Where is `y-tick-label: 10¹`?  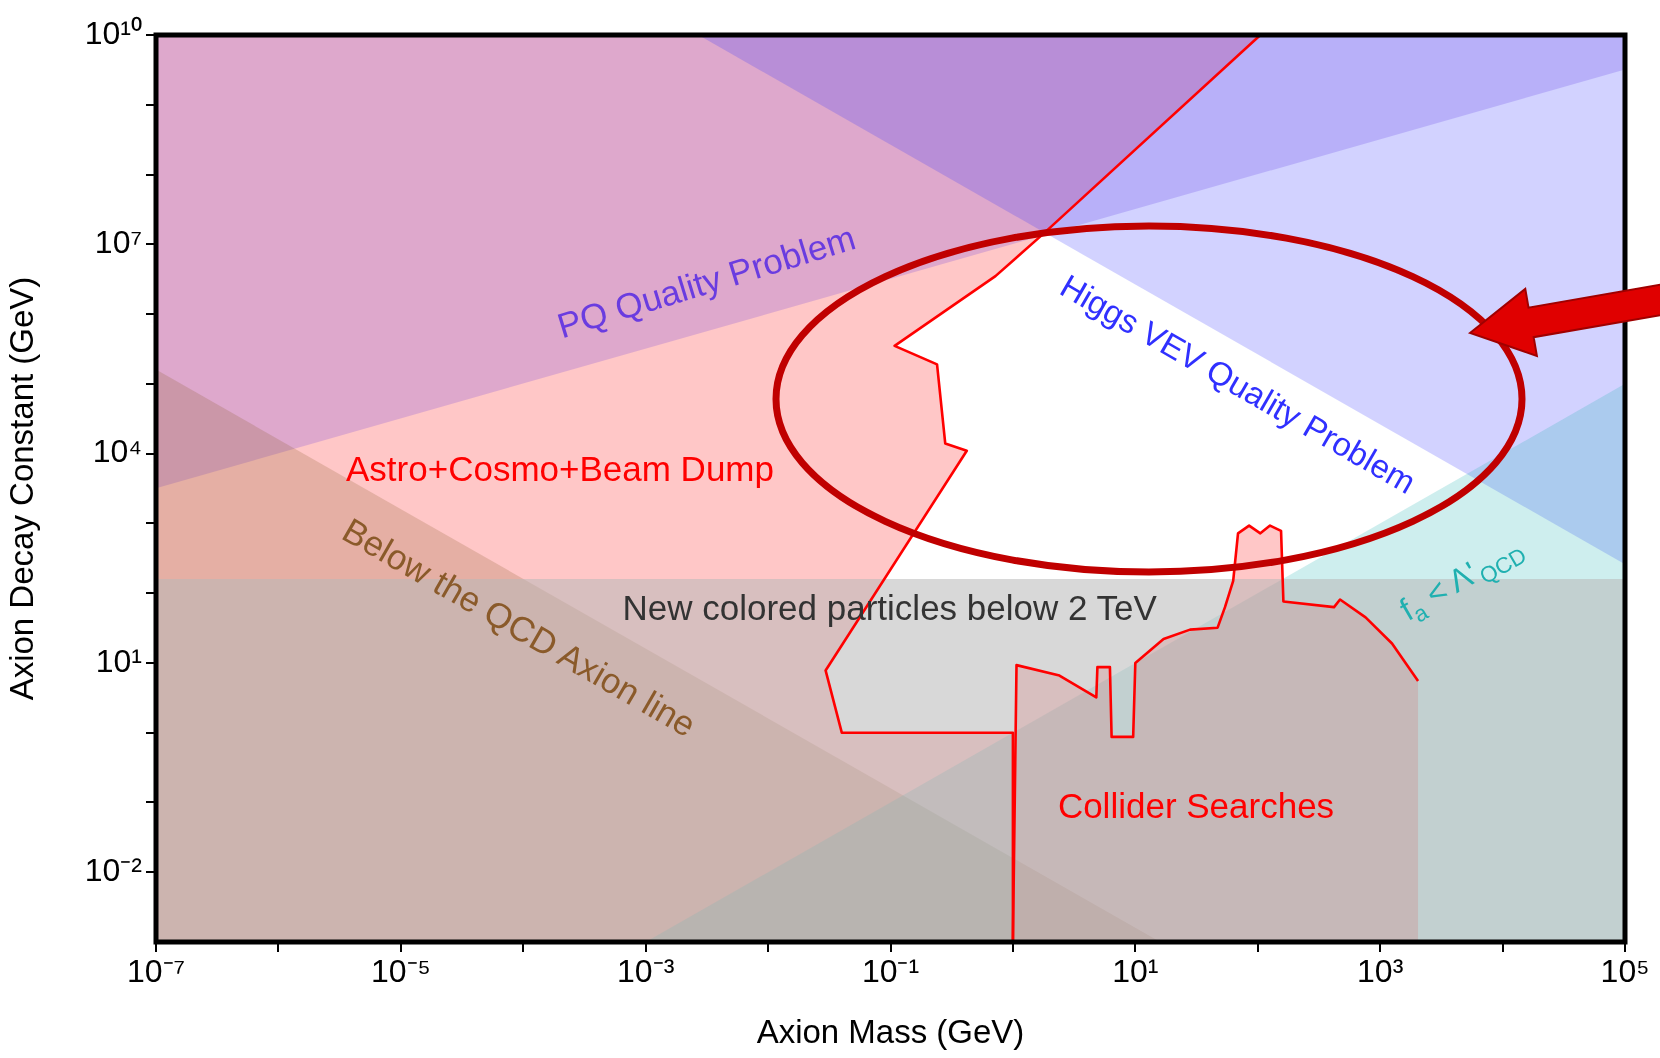
y-tick-label: 10¹ is located at coordinates (118, 660).